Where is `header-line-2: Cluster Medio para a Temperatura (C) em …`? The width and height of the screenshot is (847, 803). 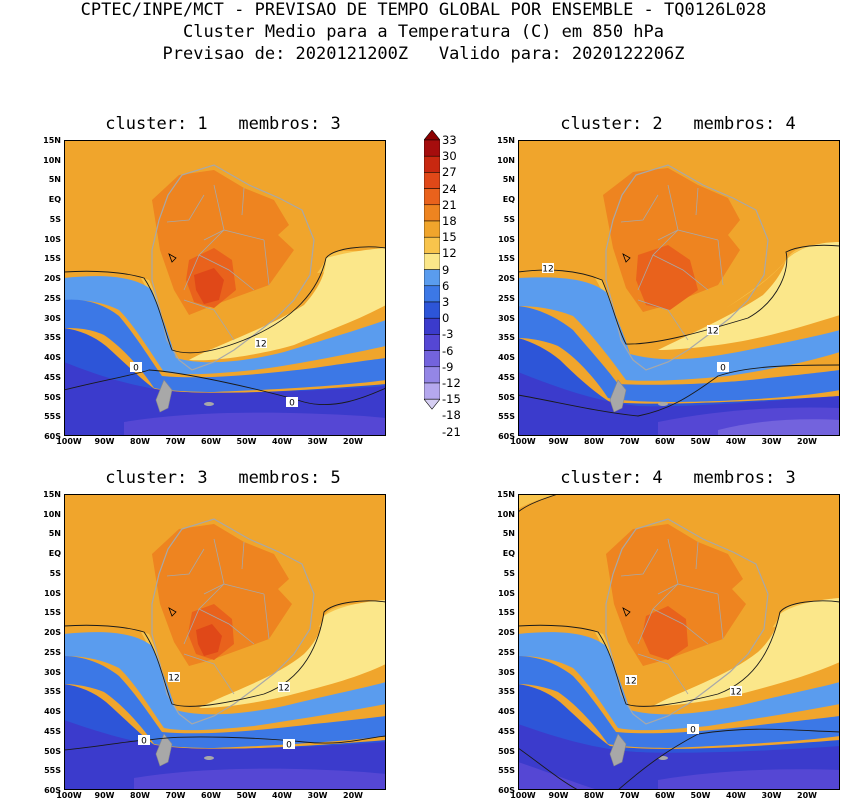
header-line-2: Cluster Medio para a Temperatura (C) em … is located at coordinates (423, 32).